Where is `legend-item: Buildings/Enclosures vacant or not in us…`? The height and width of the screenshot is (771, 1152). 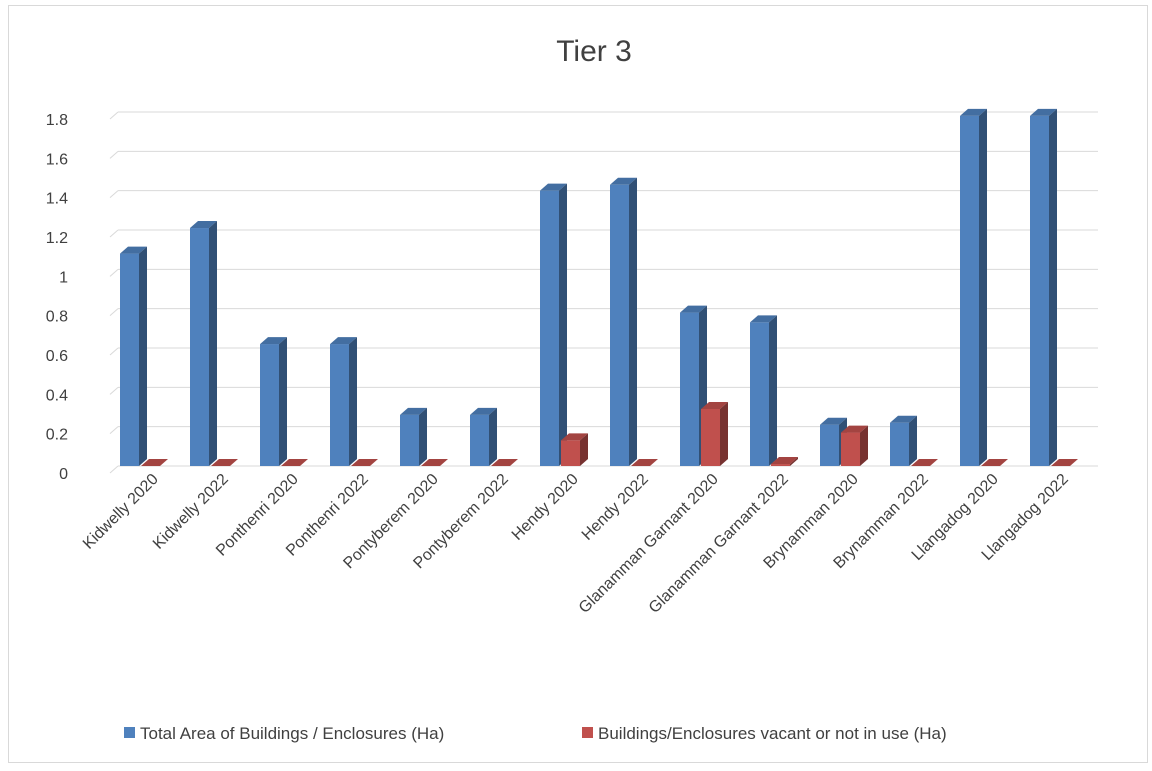 legend-item: Buildings/Enclosures vacant or not in us… is located at coordinates (764, 733).